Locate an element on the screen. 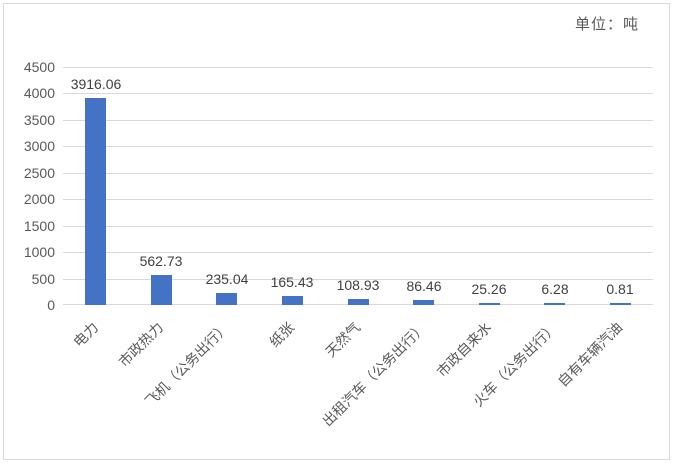 The width and height of the screenshot is (676, 472). bar-value-label: 235.04 is located at coordinates (227, 279).